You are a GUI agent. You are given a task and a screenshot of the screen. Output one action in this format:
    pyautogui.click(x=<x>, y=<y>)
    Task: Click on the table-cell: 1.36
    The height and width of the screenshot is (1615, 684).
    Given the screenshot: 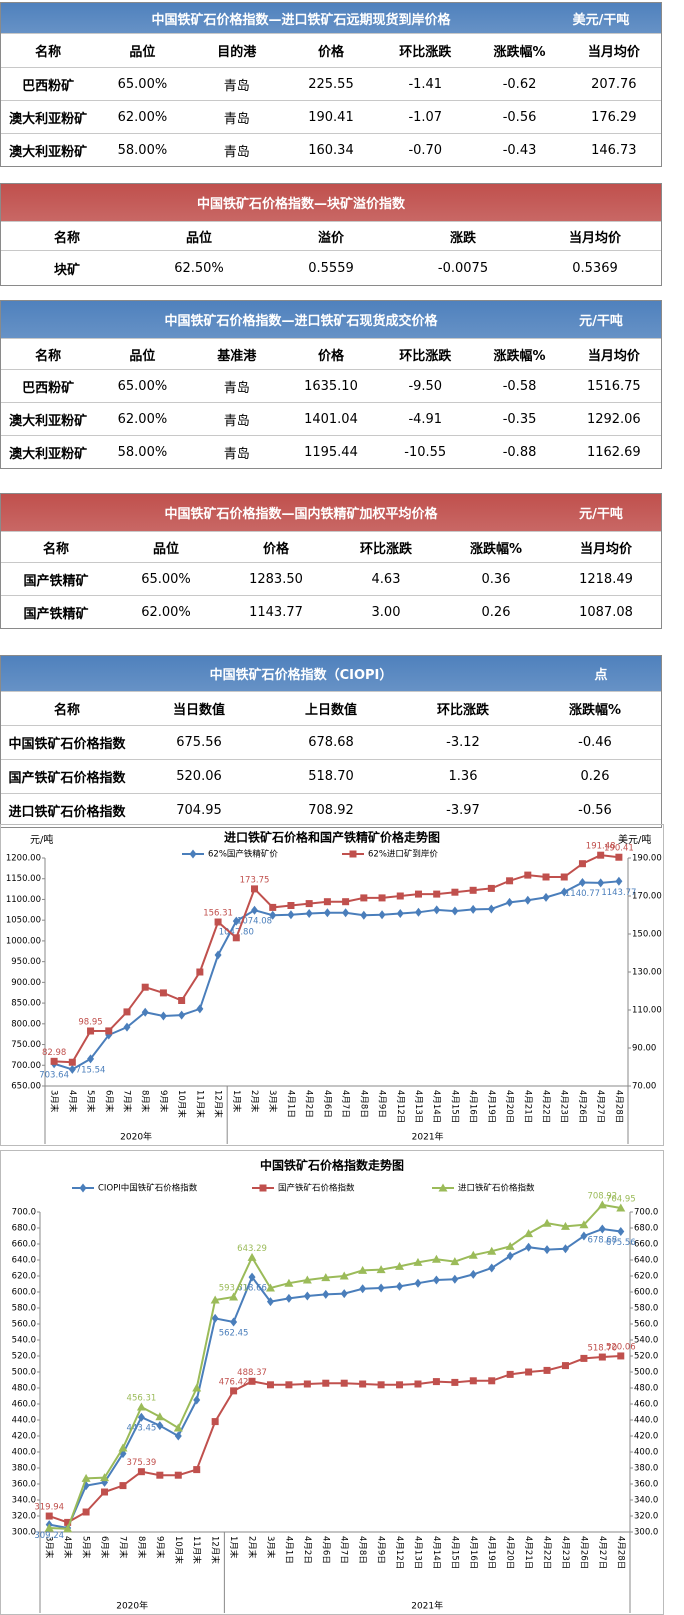 What is the action you would take?
    pyautogui.click(x=463, y=776)
    